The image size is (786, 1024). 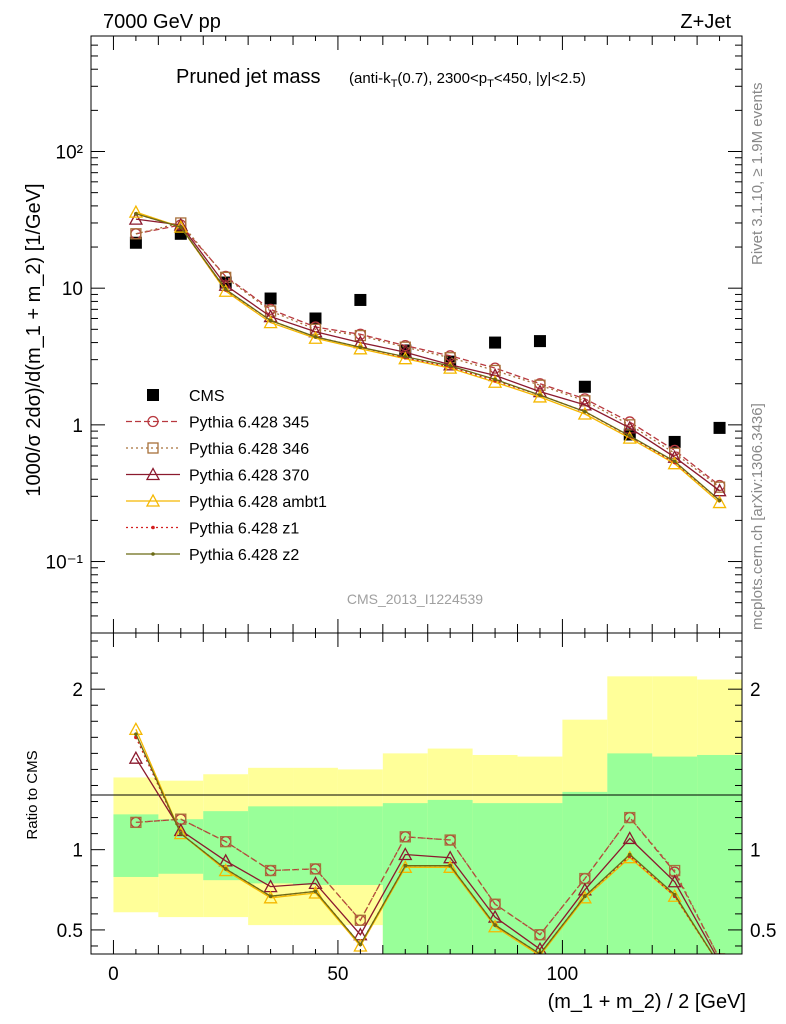 What do you see at coordinates (647, 1002) in the screenshot?
I see `x-axis-label: (m_1 + m_2) / 2 [GeV]` at bounding box center [647, 1002].